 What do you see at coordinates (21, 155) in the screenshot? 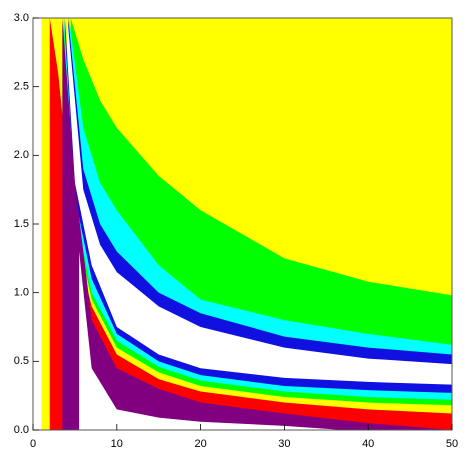
I see `y-tick-label: 2.0` at bounding box center [21, 155].